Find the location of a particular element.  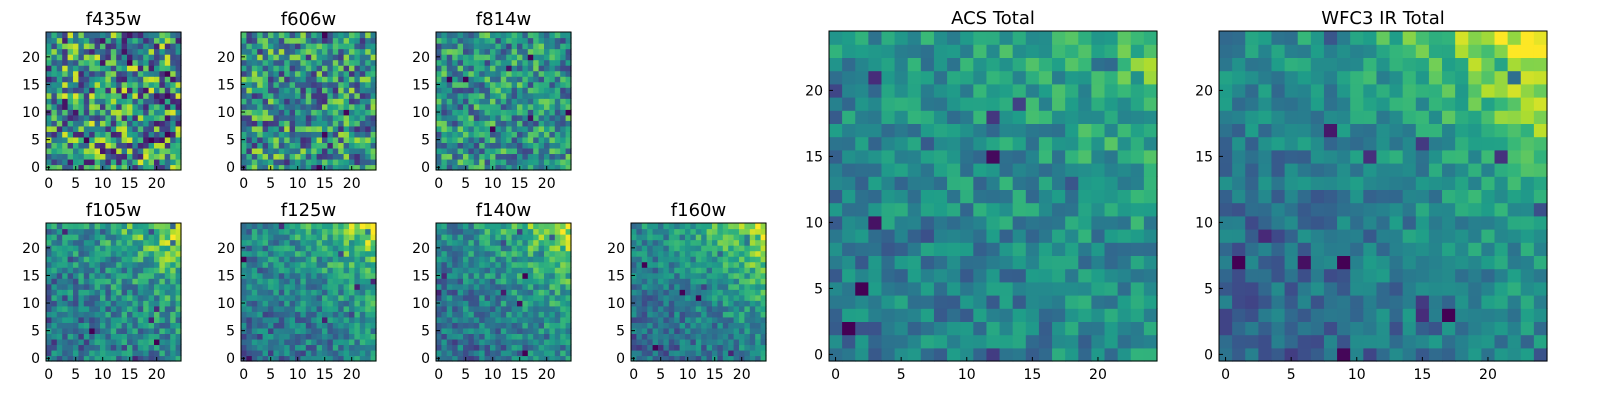

y-tick-label: 5 is located at coordinates (425, 141).